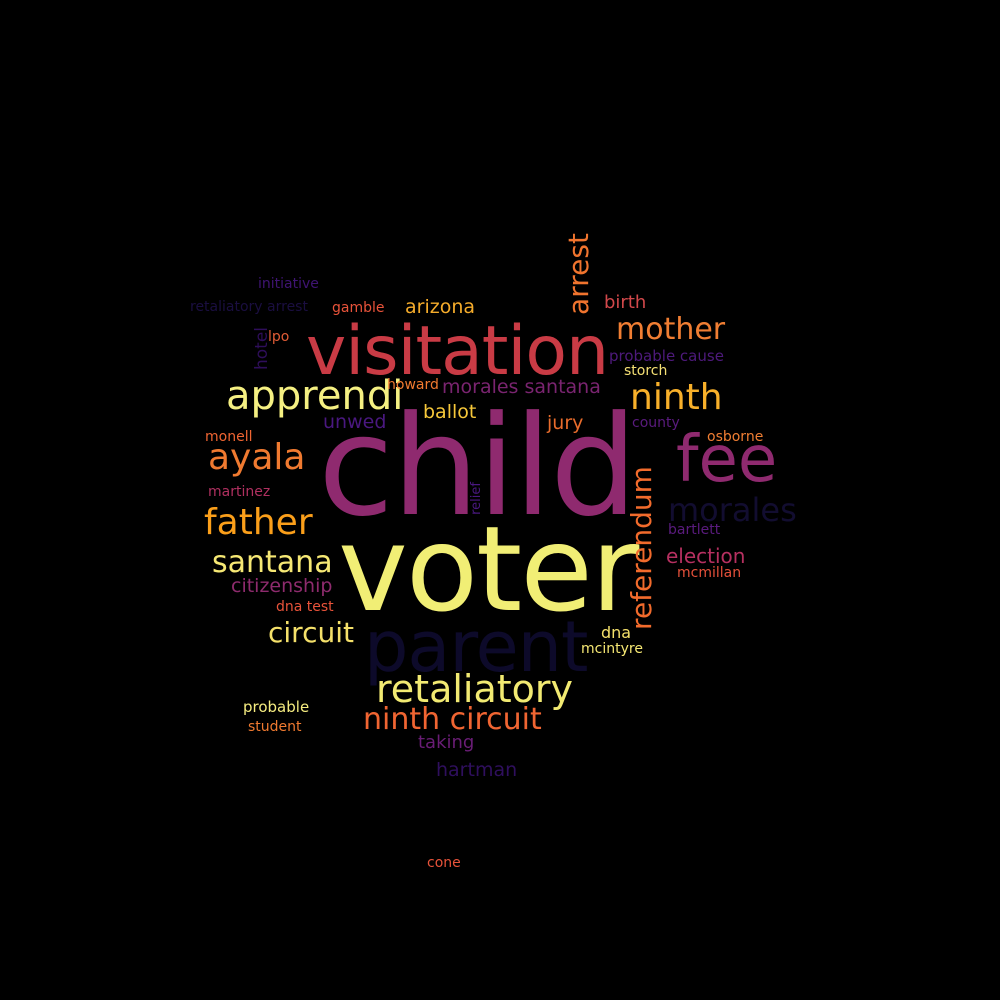 Image resolution: width=1000 pixels, height=1000 pixels. What do you see at coordinates (476, 647) in the screenshot?
I see `word-parent: parent` at bounding box center [476, 647].